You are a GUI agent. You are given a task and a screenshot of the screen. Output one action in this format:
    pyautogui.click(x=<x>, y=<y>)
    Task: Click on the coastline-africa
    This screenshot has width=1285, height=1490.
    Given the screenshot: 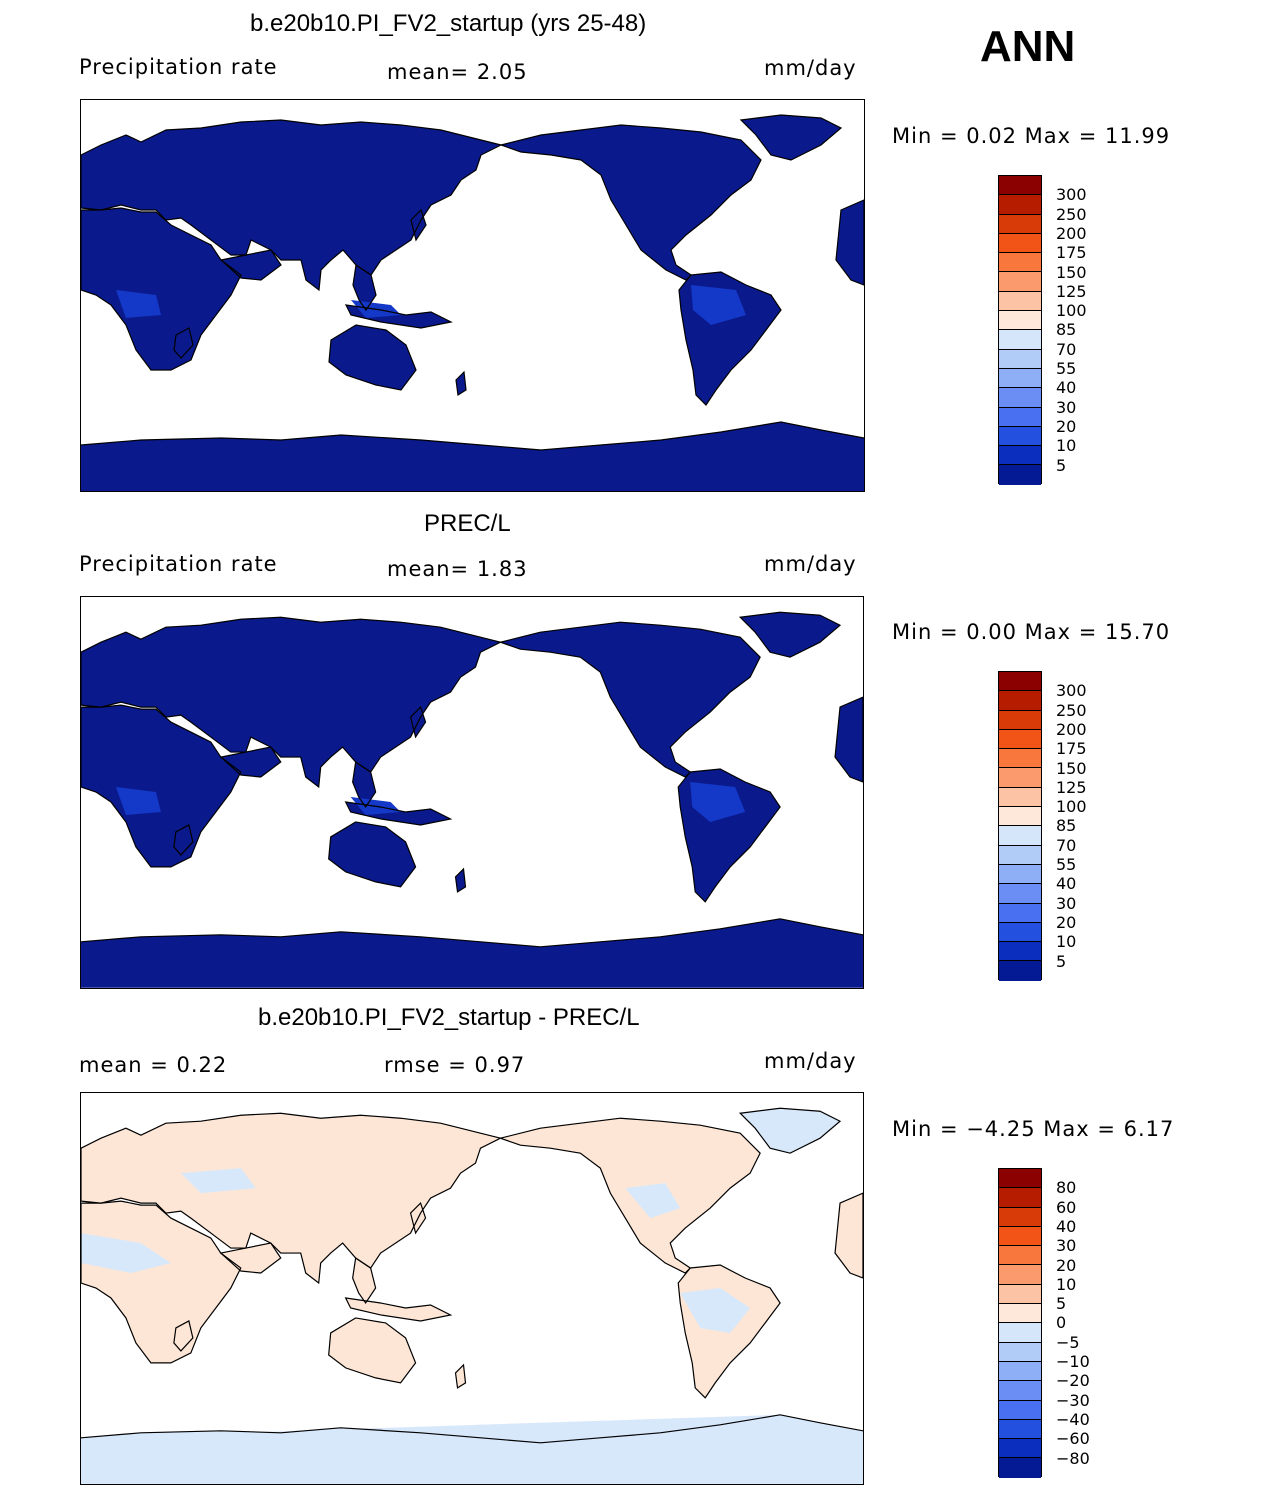 What is the action you would take?
    pyautogui.click(x=161, y=1282)
    